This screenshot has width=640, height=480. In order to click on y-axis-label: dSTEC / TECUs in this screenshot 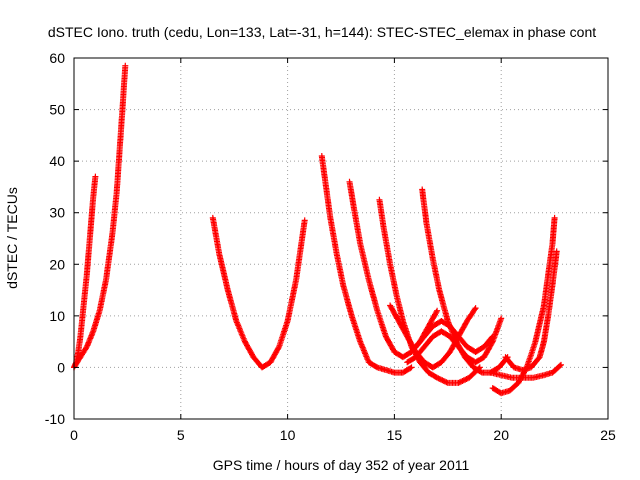, I will do `click(12, 238)`.